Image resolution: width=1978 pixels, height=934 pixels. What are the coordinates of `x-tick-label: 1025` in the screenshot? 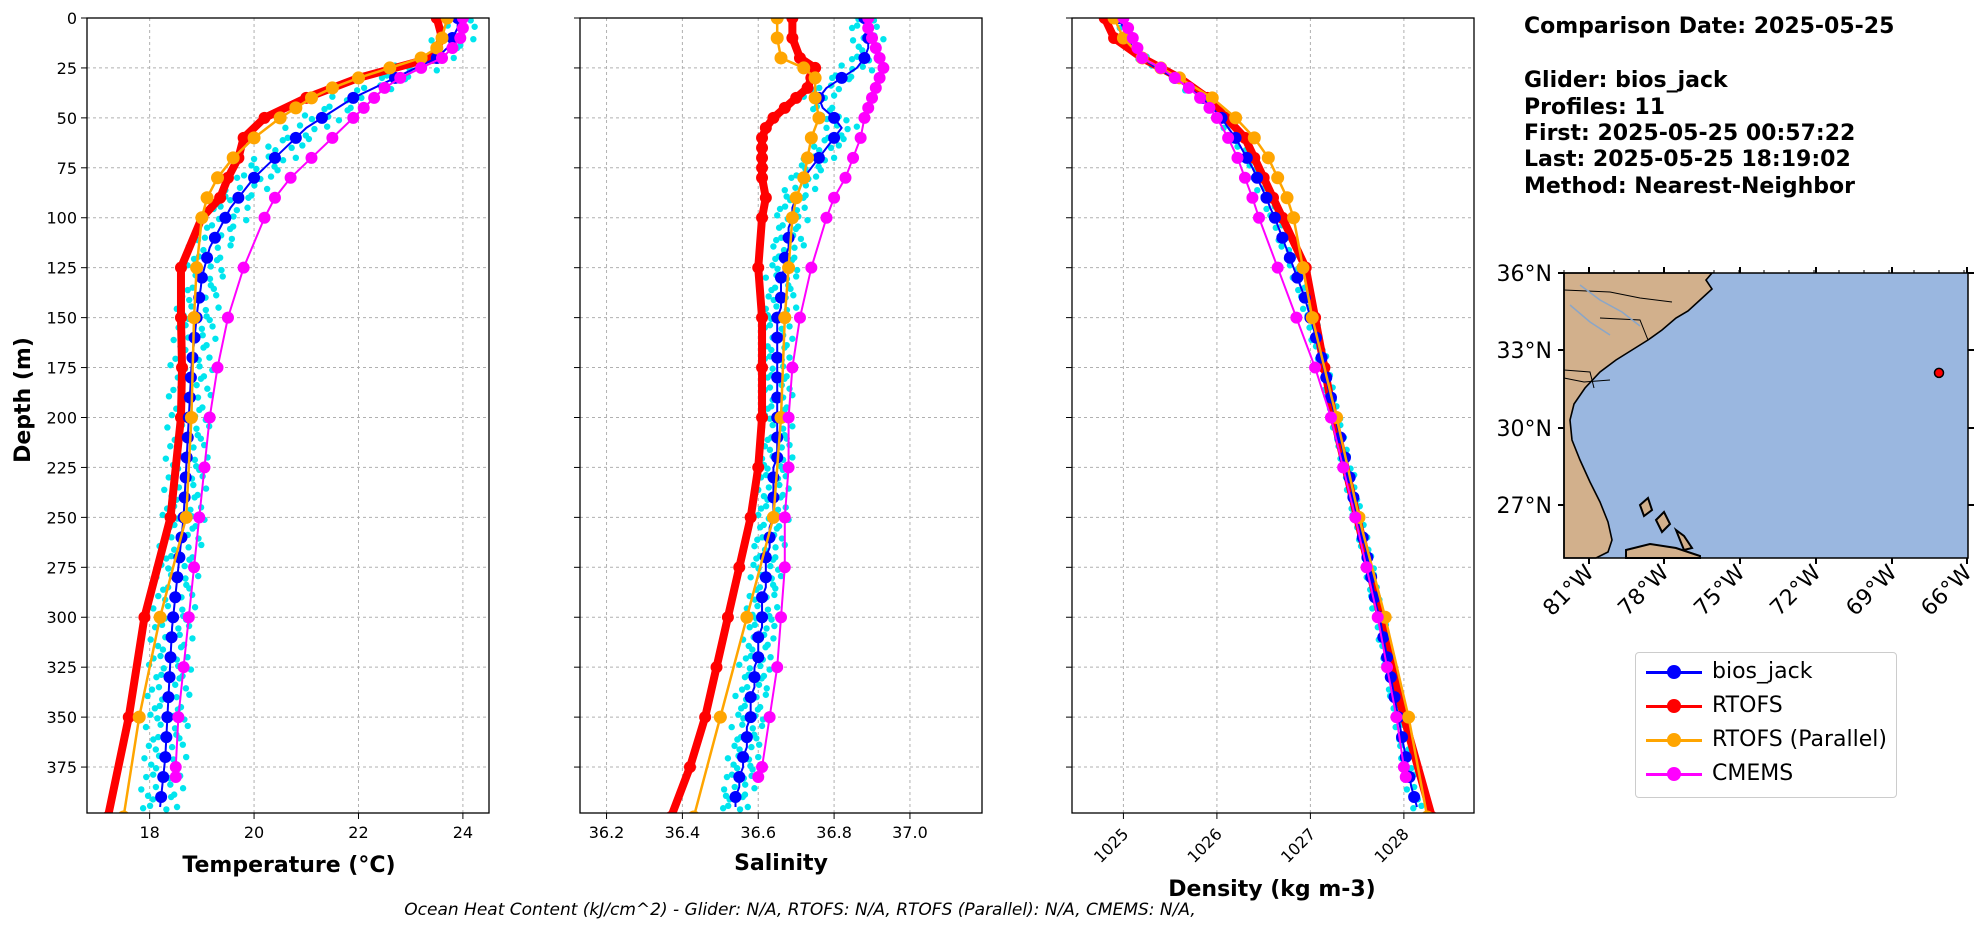 It's located at (1111, 845).